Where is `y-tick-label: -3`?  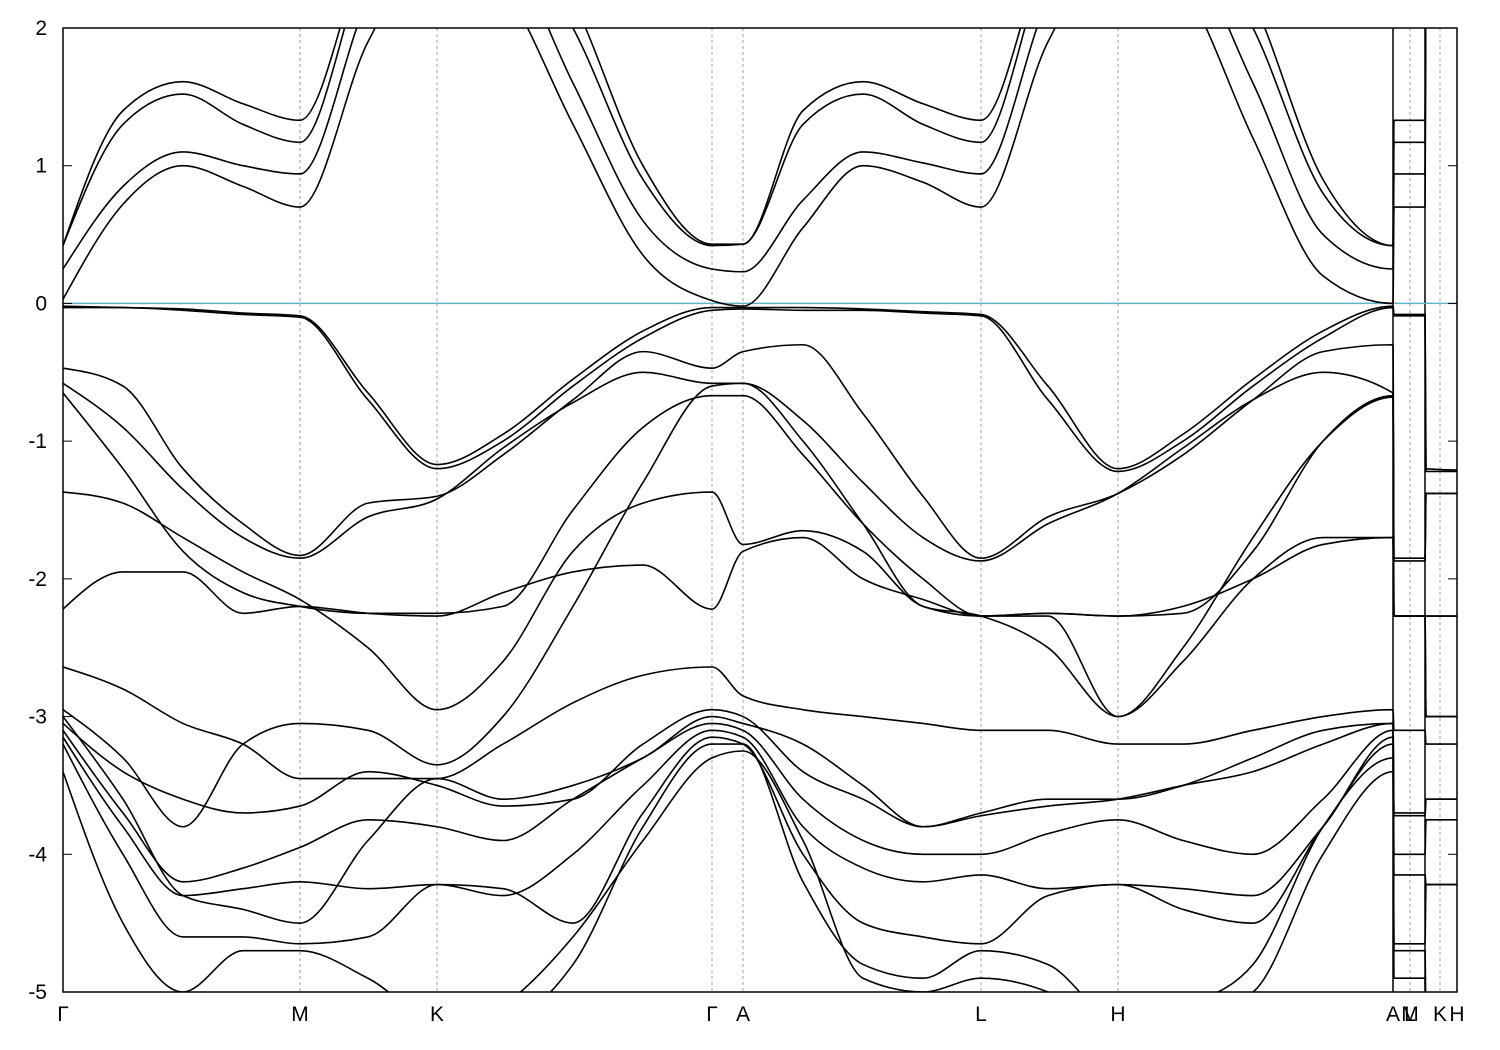
y-tick-label: -3 is located at coordinates (37, 717).